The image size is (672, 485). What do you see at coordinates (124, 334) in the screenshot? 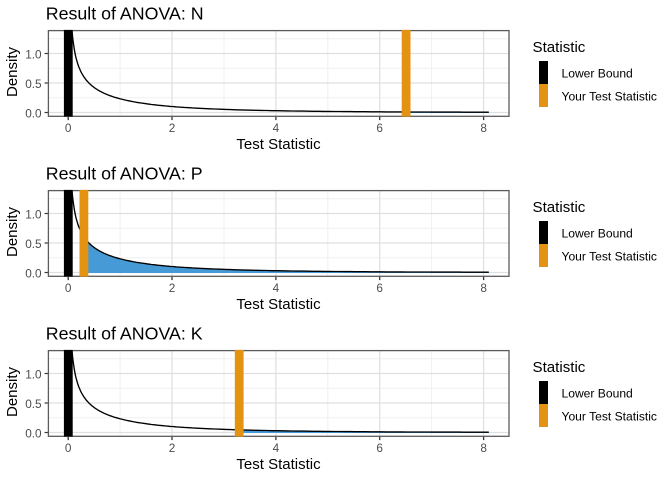
I see `svg-text: Result of ANOVA: K` at bounding box center [124, 334].